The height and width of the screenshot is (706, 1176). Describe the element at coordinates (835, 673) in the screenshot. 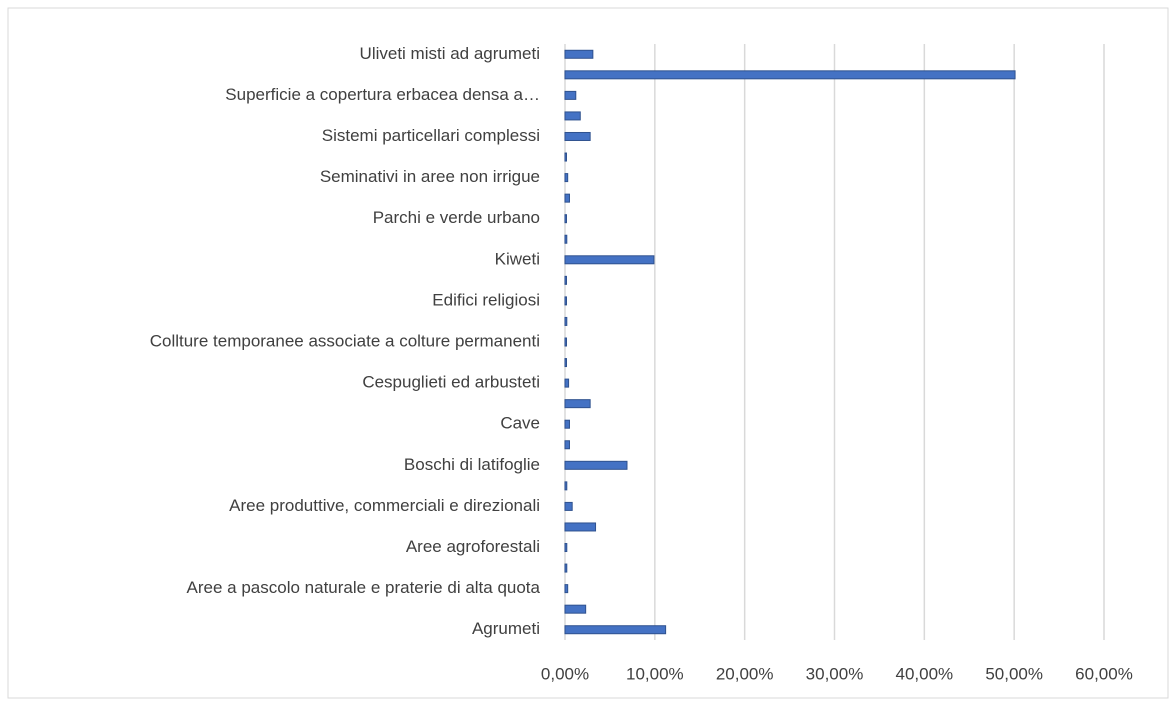

I see `x-tick-label: 30,00%` at that location.